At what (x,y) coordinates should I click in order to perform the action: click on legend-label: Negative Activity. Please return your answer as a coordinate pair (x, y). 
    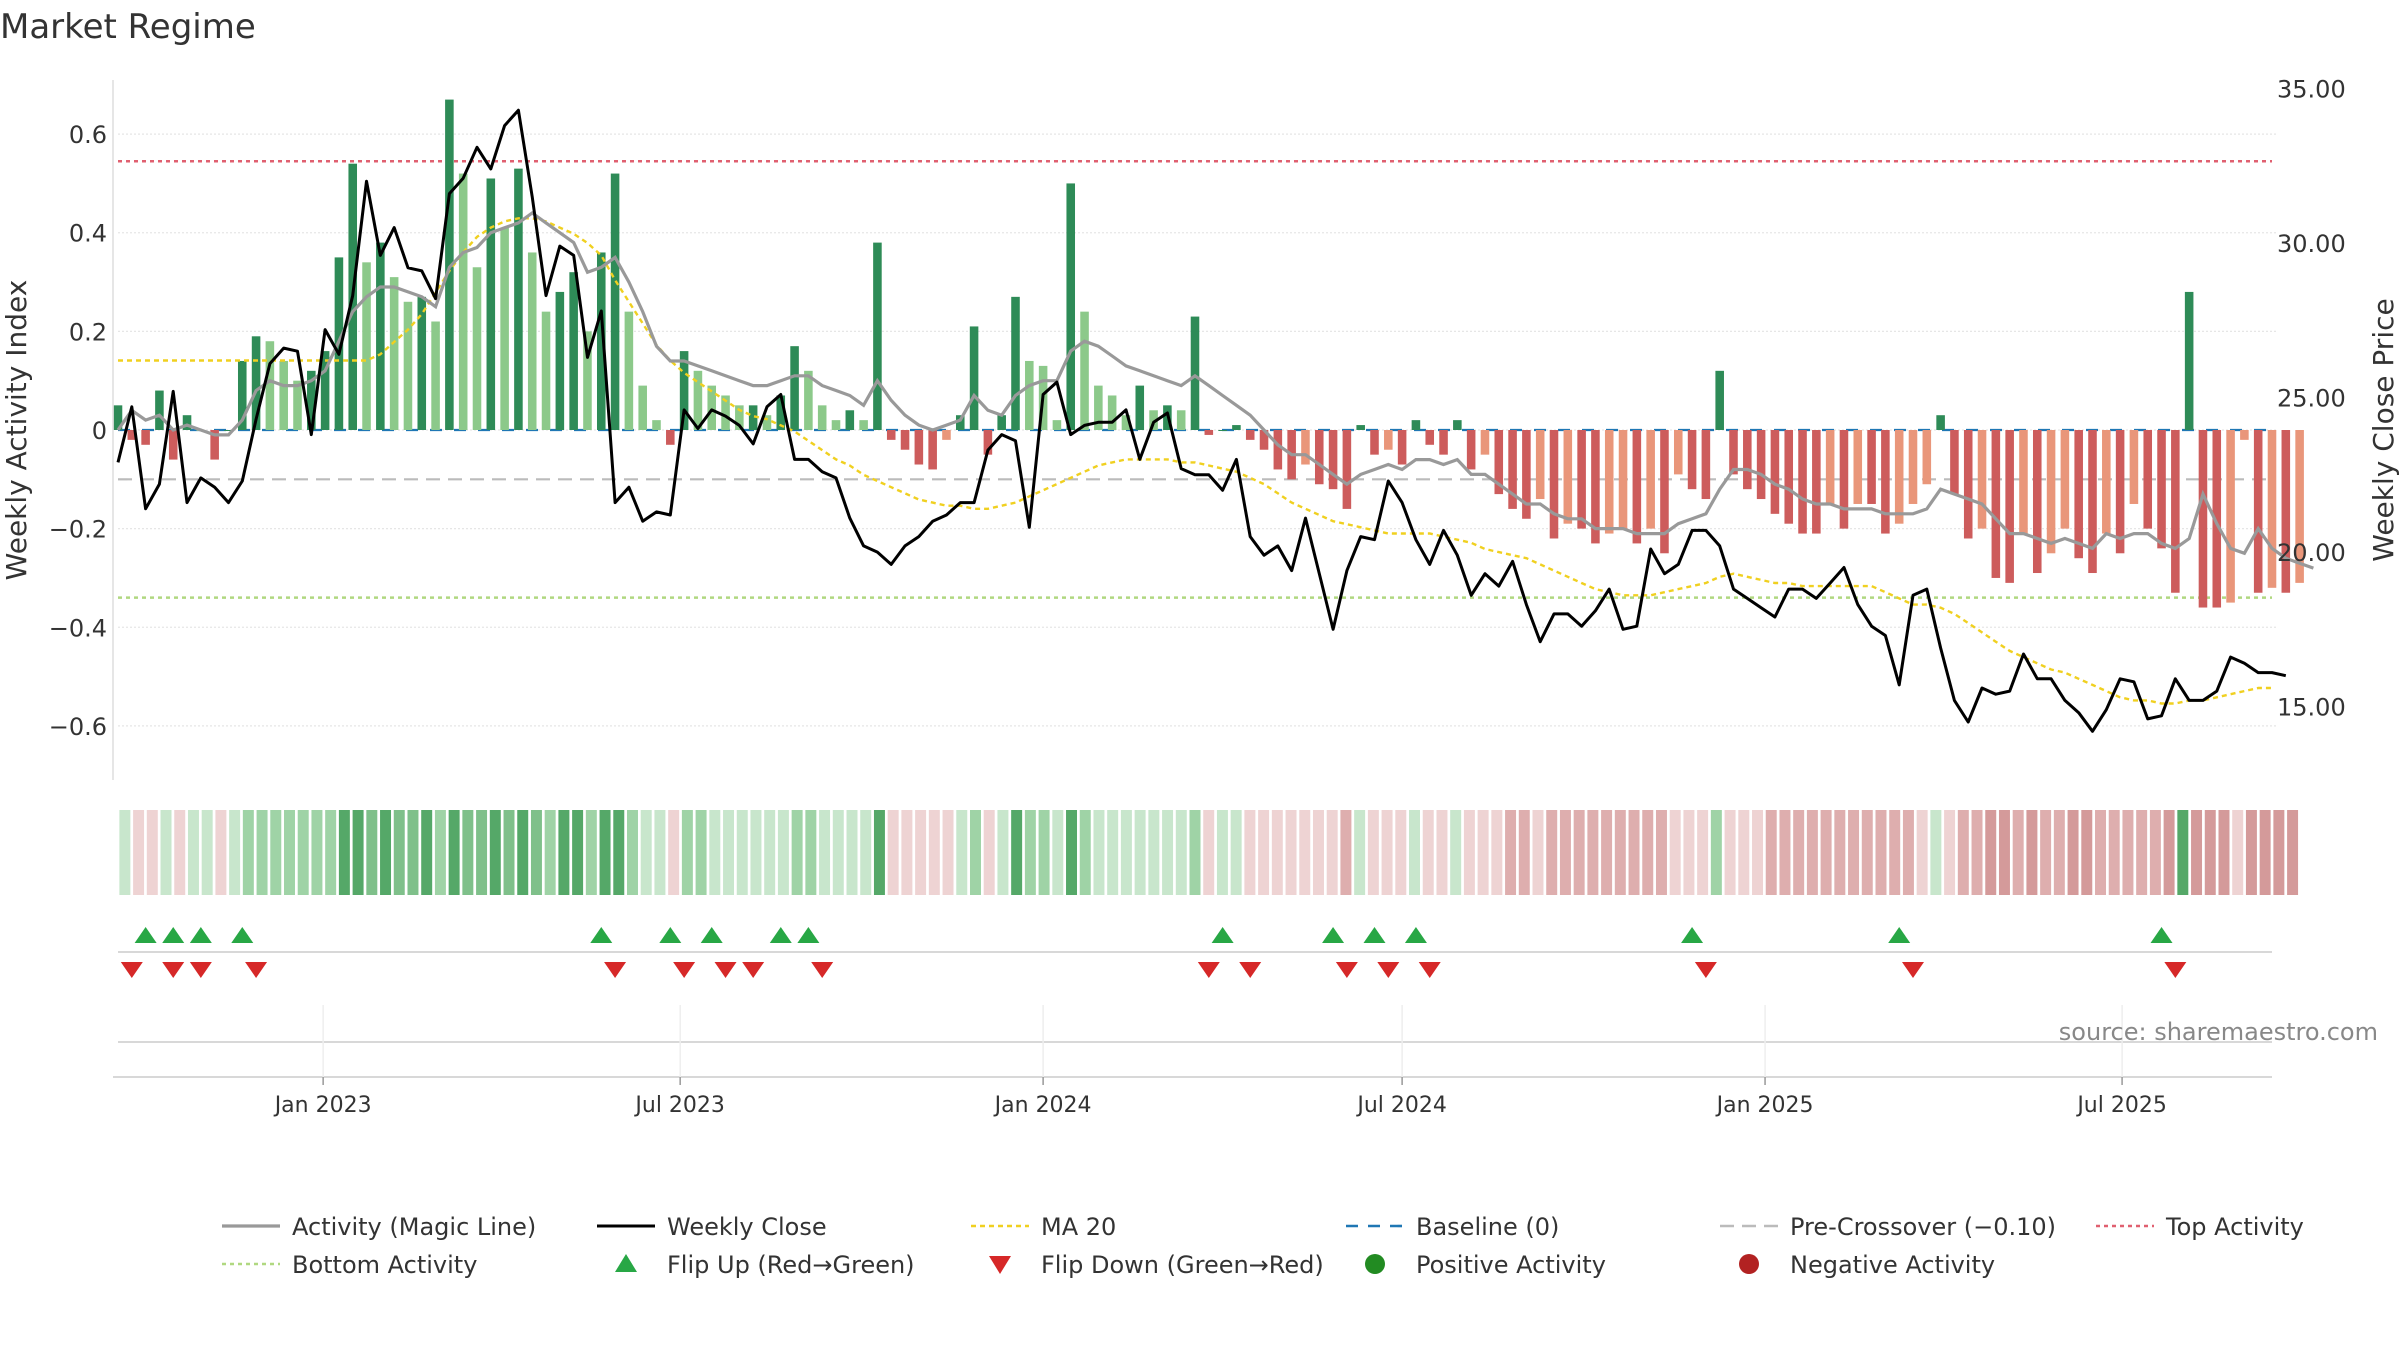
    Looking at the image, I should click on (1892, 1265).